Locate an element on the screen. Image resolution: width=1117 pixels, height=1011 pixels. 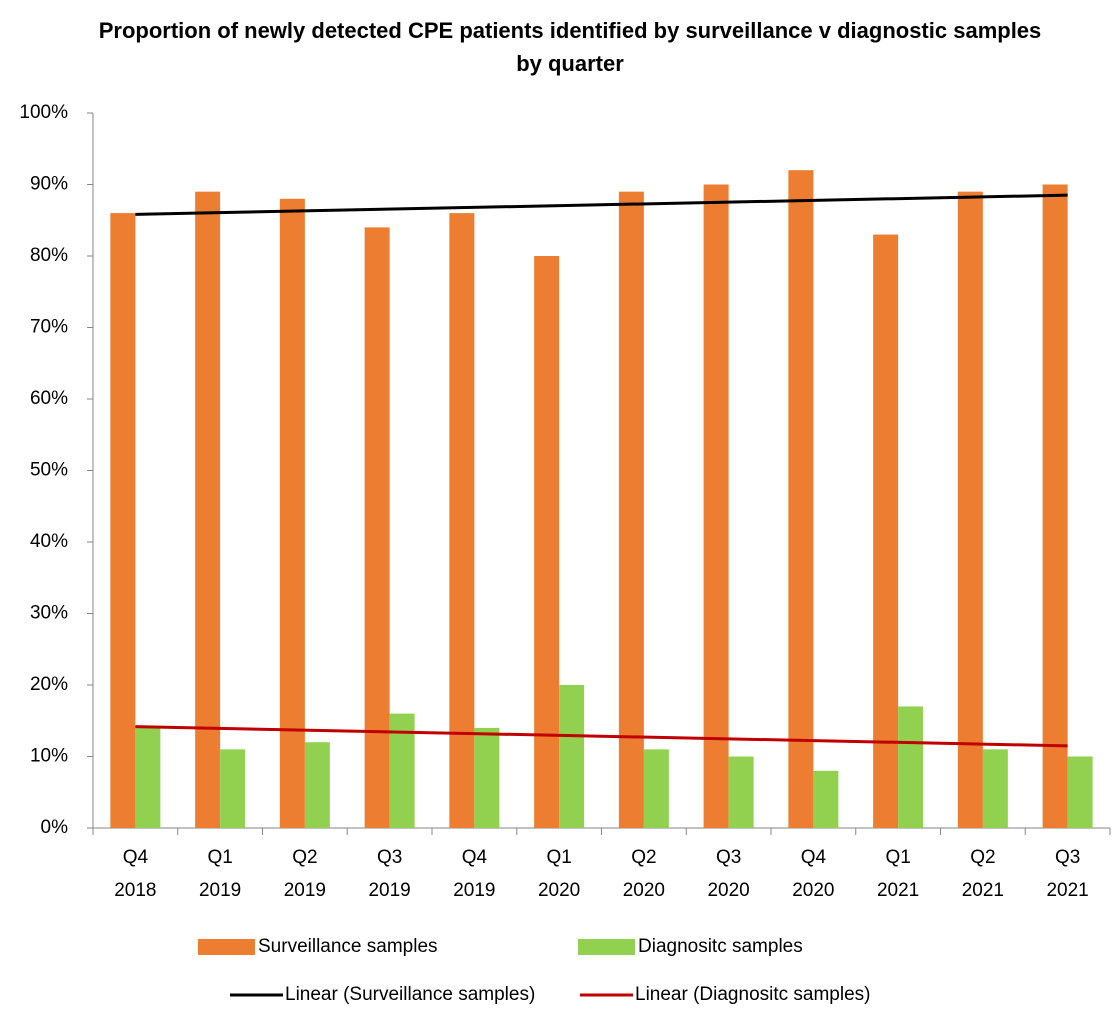
y-tick-label: 20% is located at coordinates (49, 684).